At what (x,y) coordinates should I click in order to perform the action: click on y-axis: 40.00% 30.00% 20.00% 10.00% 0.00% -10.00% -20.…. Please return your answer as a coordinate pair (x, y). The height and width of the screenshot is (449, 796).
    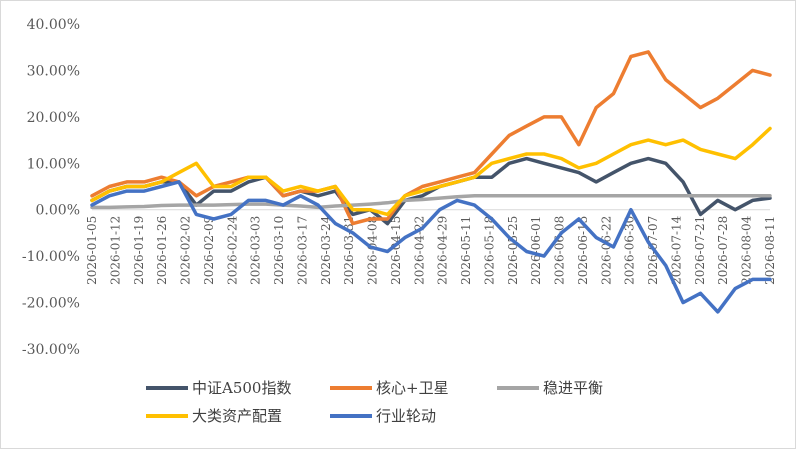
    Looking at the image, I should click on (51, 187).